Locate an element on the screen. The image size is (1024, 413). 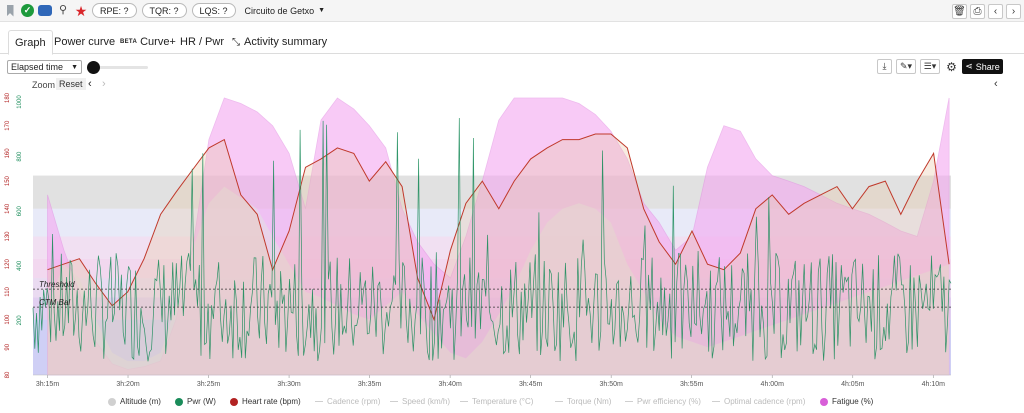
hr-tick-label: 80 is located at coordinates (8, 374).